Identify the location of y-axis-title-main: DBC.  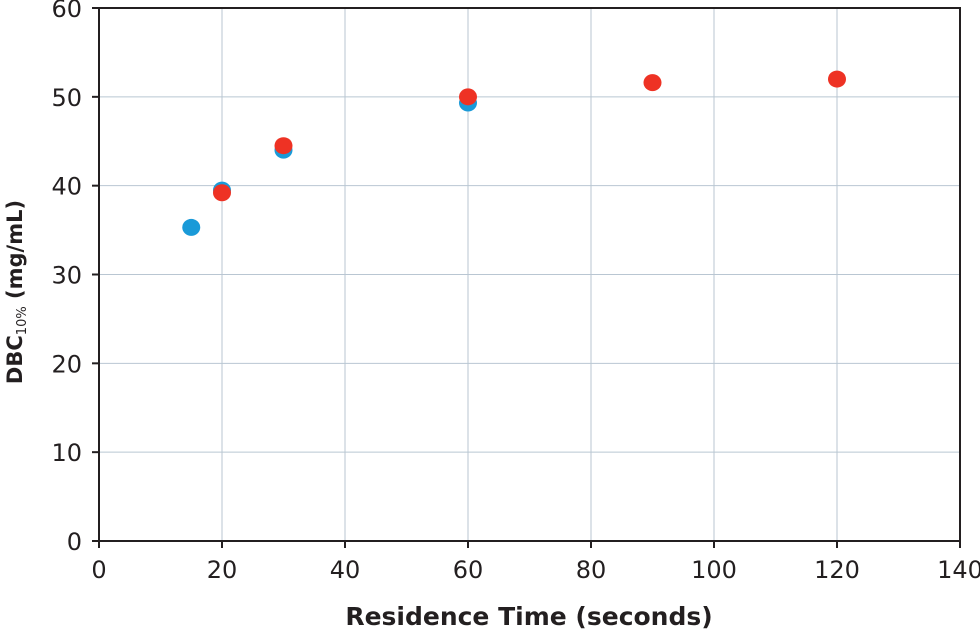
(15, 359).